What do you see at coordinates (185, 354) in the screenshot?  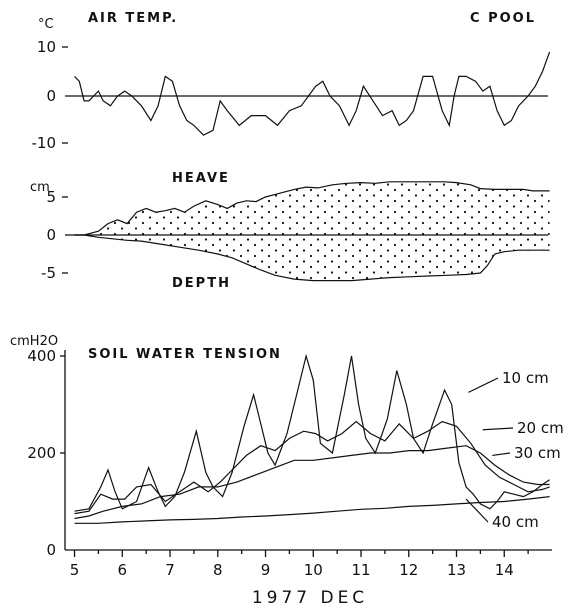 I see `tension-title: SOIL WATER TENSION` at bounding box center [185, 354].